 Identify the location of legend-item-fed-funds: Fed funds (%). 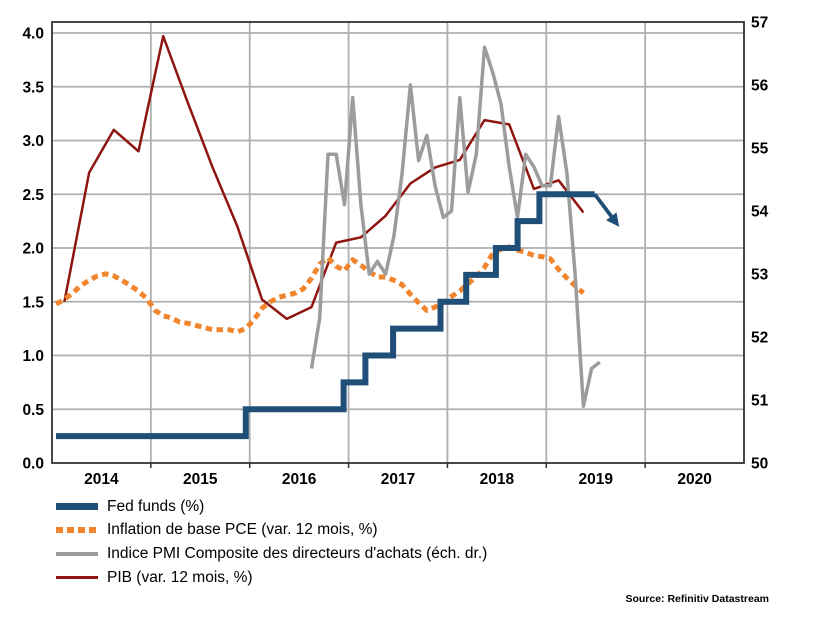
(271, 507).